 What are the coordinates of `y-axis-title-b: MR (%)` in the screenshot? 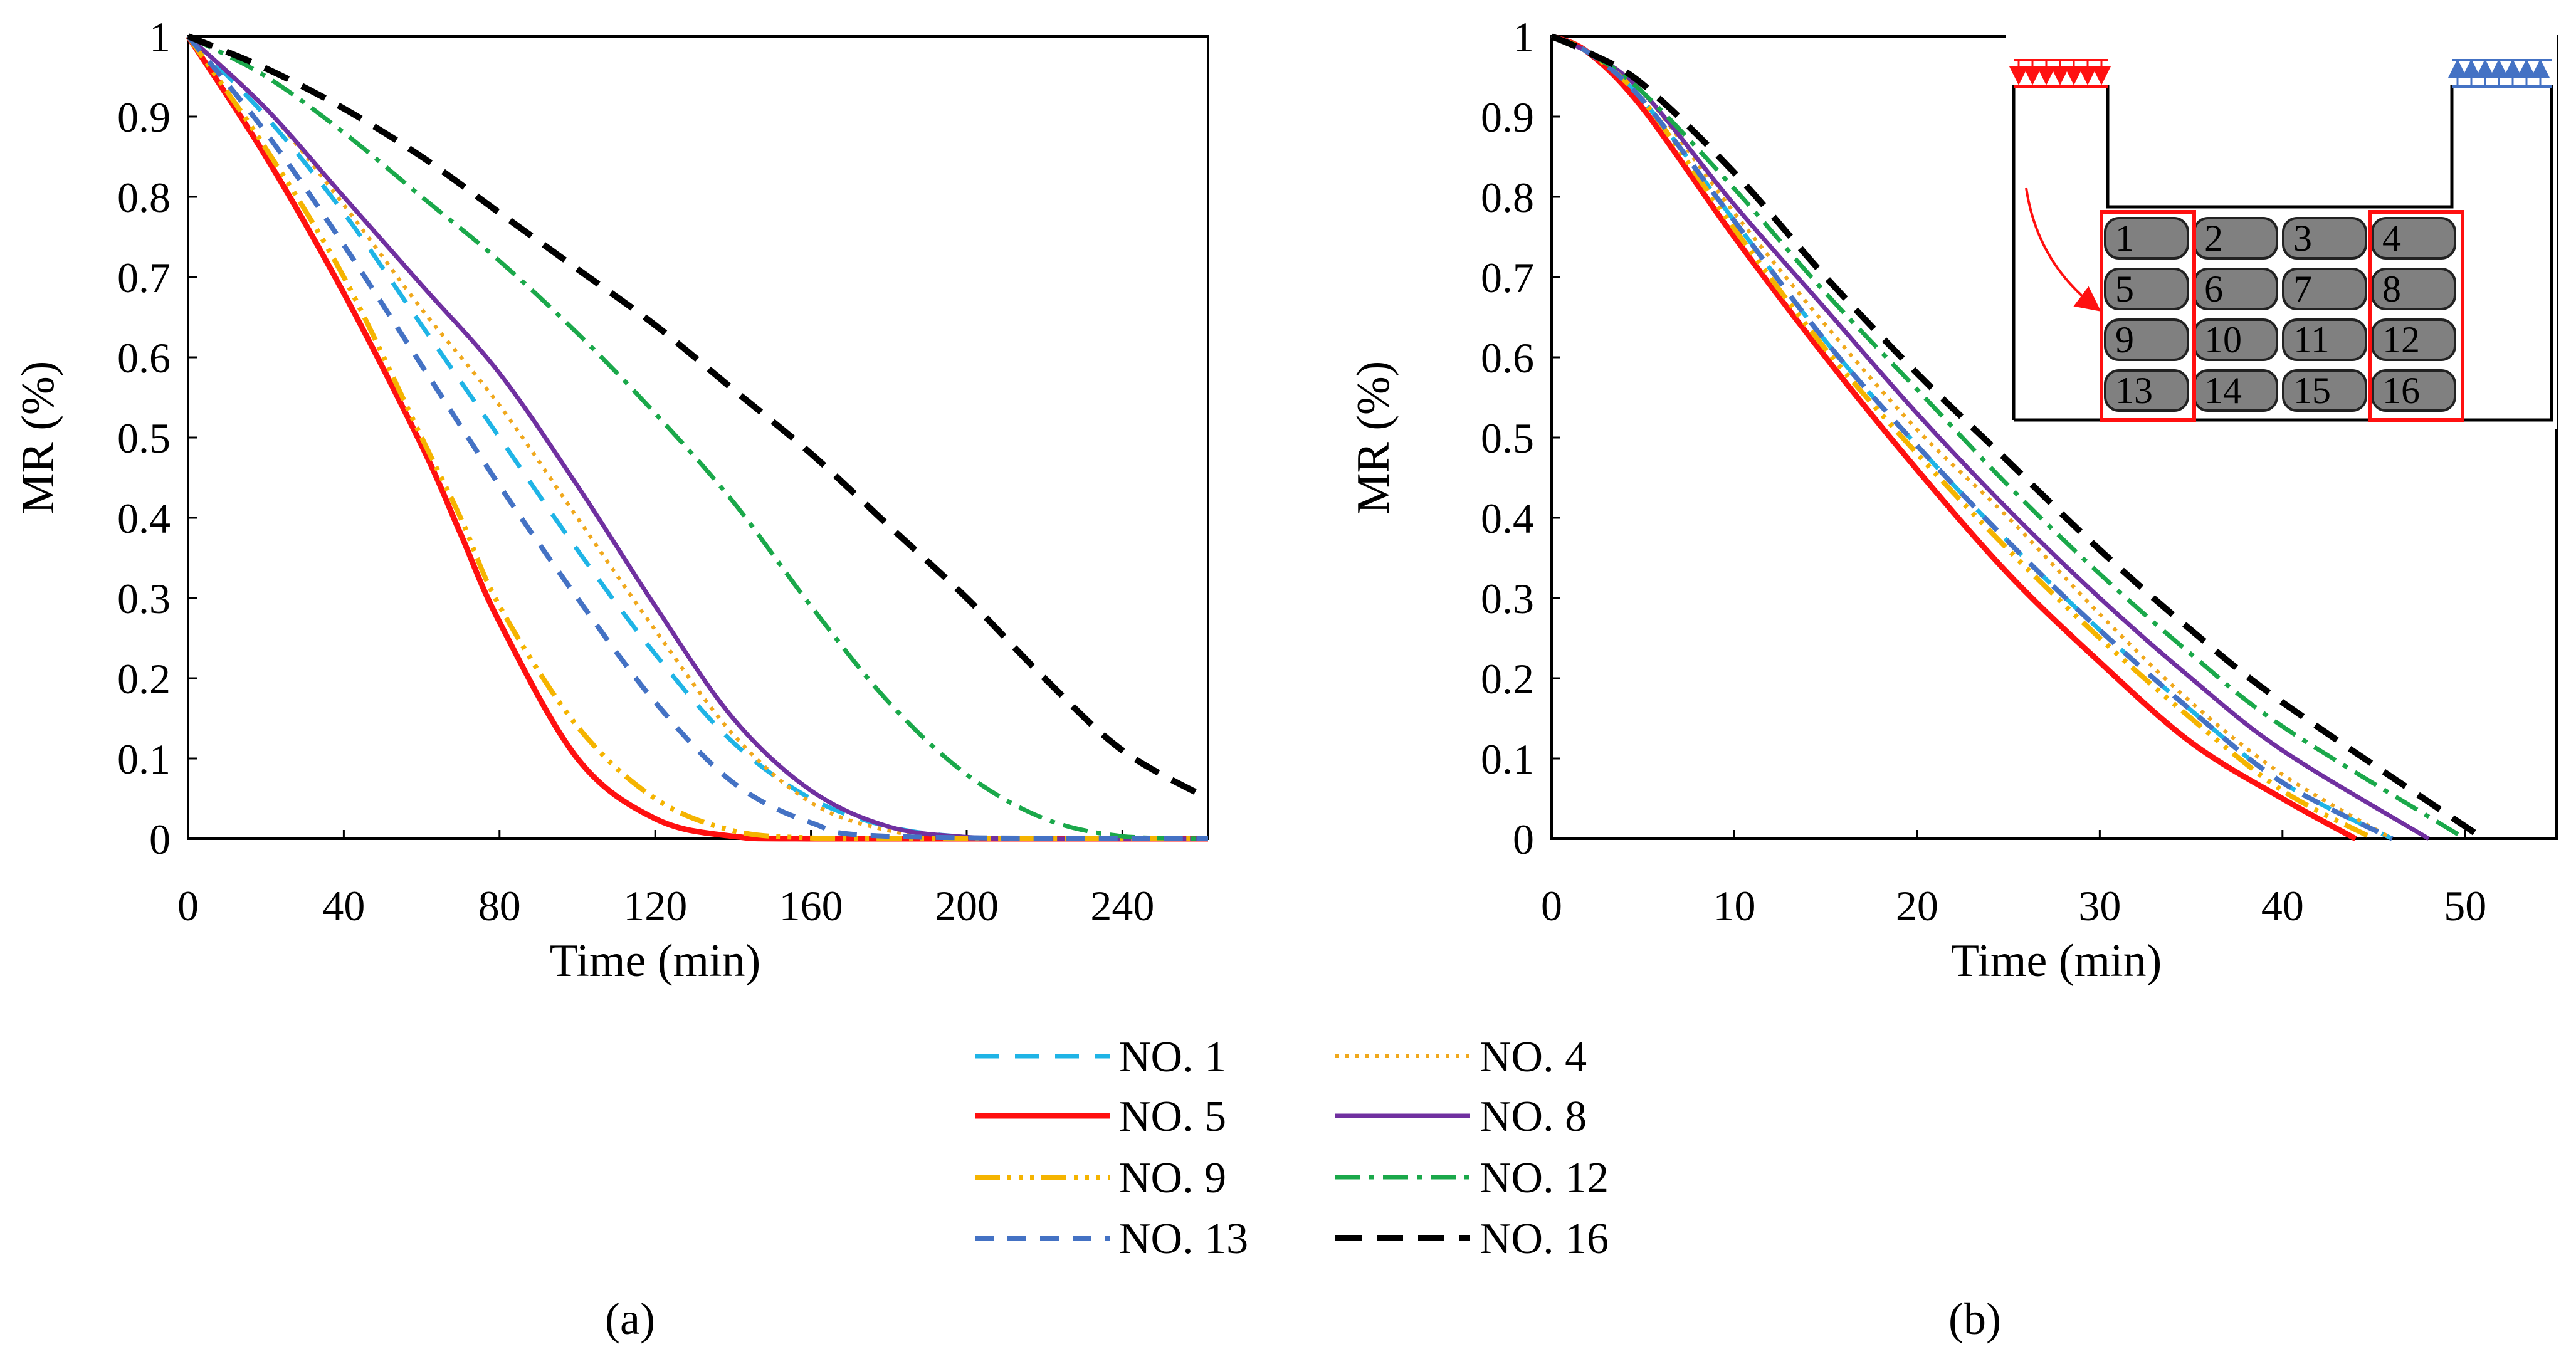 It's located at (1374, 438).